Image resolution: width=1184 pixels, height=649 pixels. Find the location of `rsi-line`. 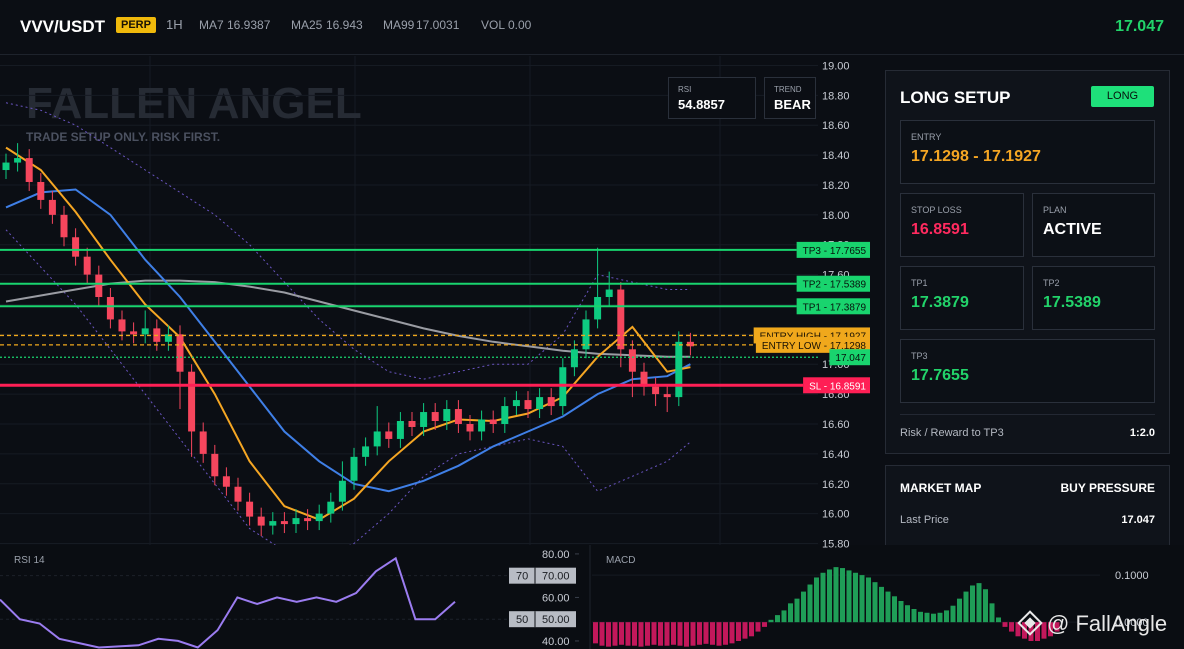

rsi-line is located at coordinates (228, 602).